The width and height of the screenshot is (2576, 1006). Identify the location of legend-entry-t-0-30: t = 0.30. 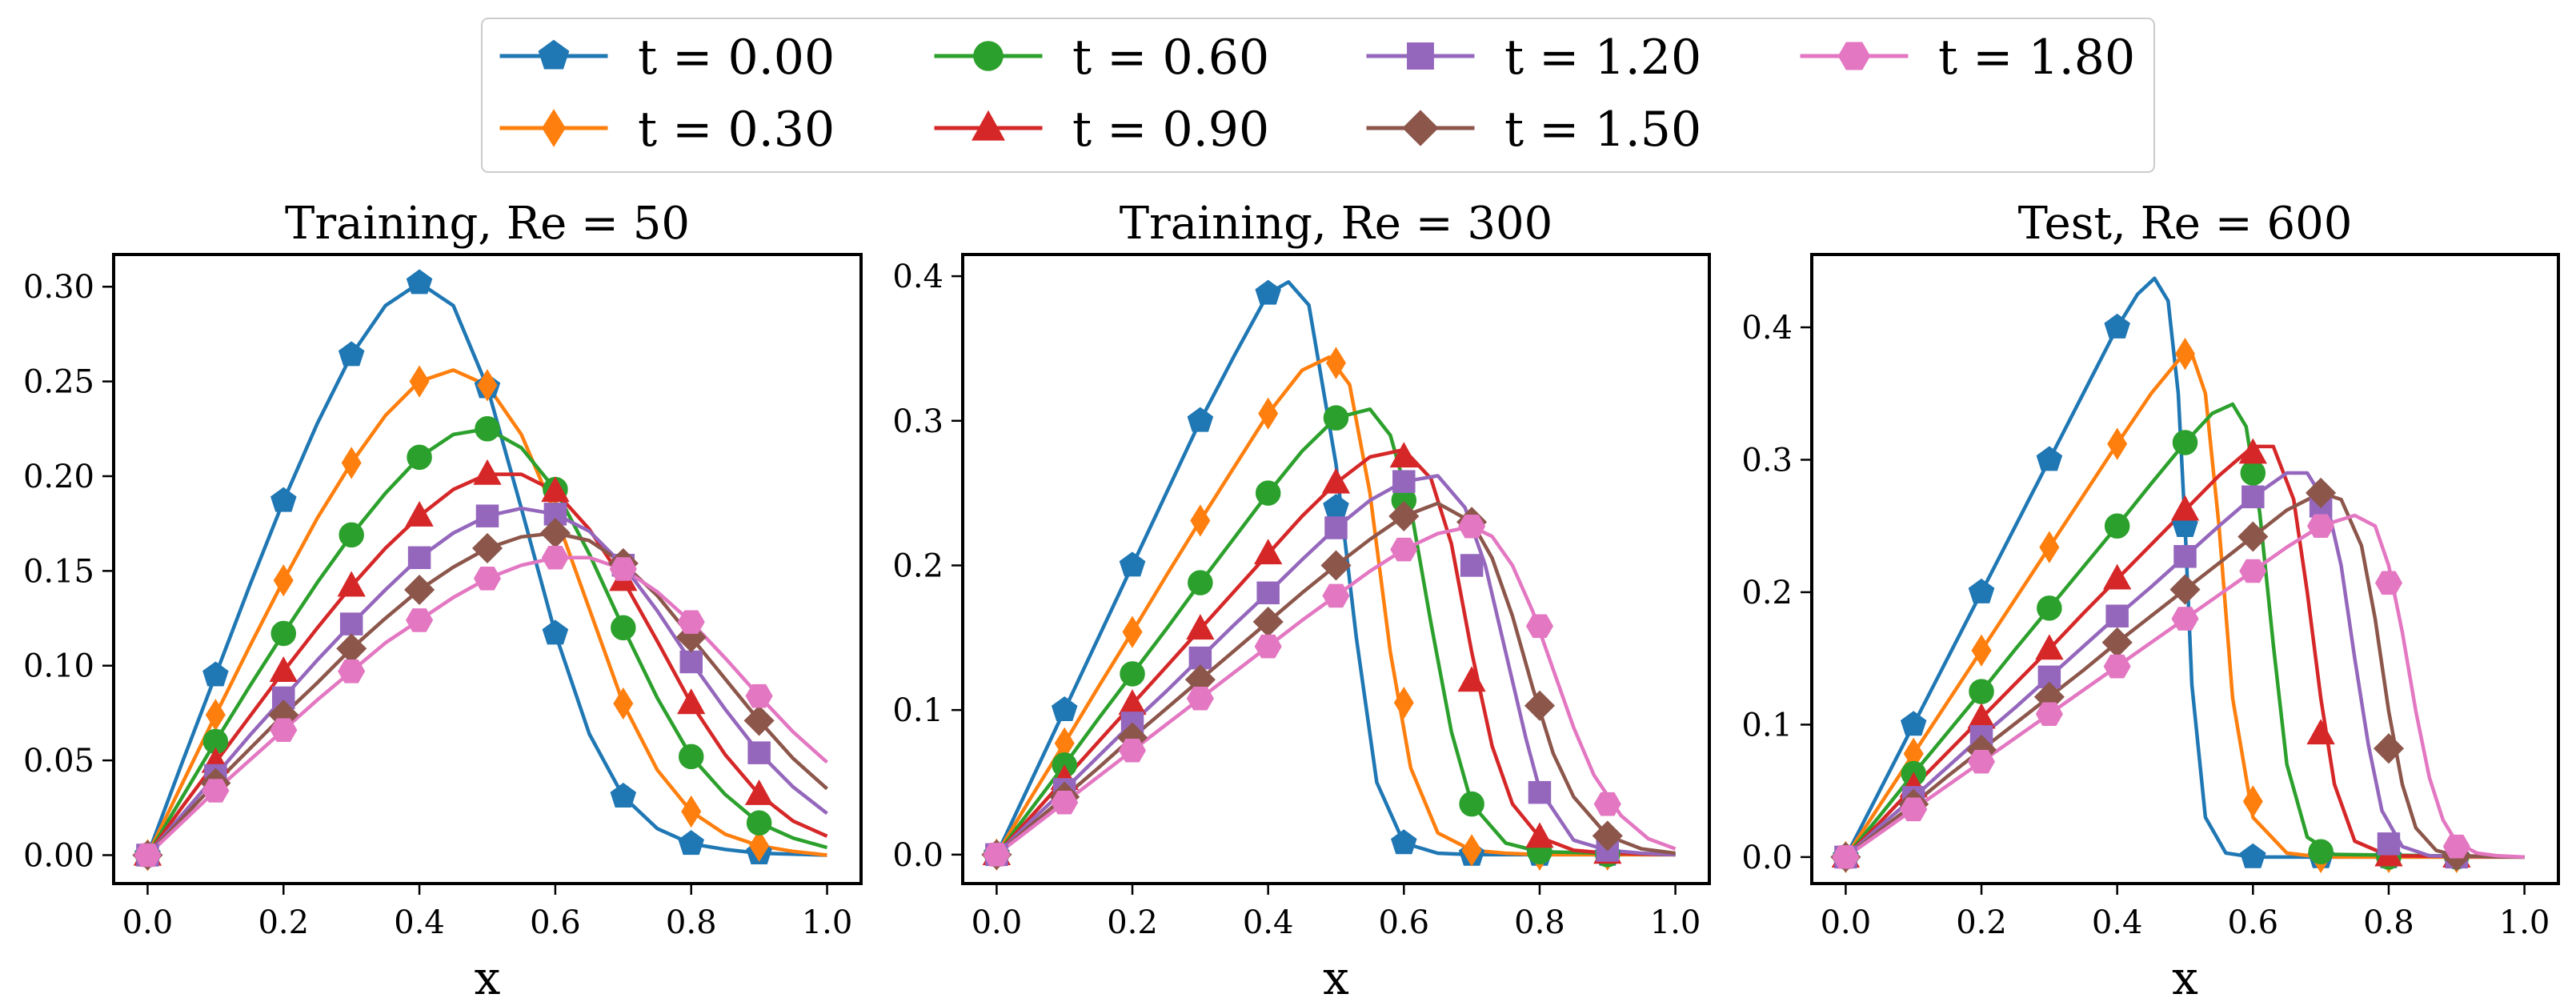
(667, 130).